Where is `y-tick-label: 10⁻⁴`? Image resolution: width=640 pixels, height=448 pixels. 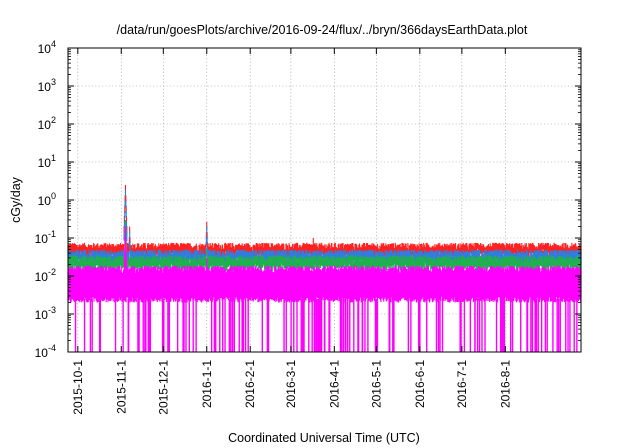 y-tick-label: 10⁻⁴ is located at coordinates (45, 351).